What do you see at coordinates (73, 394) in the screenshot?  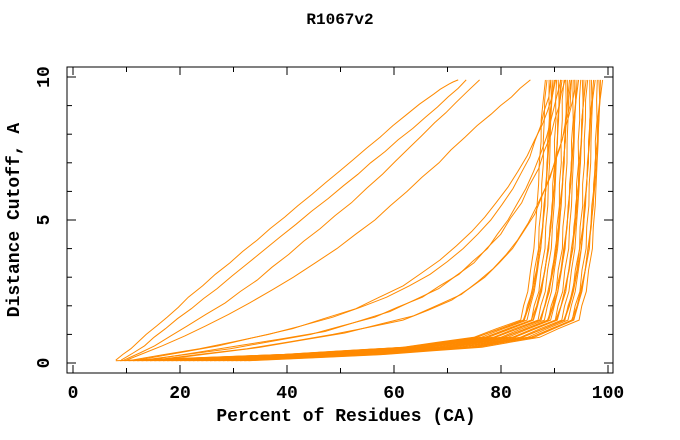 I see `x-tick-label: 0` at bounding box center [73, 394].